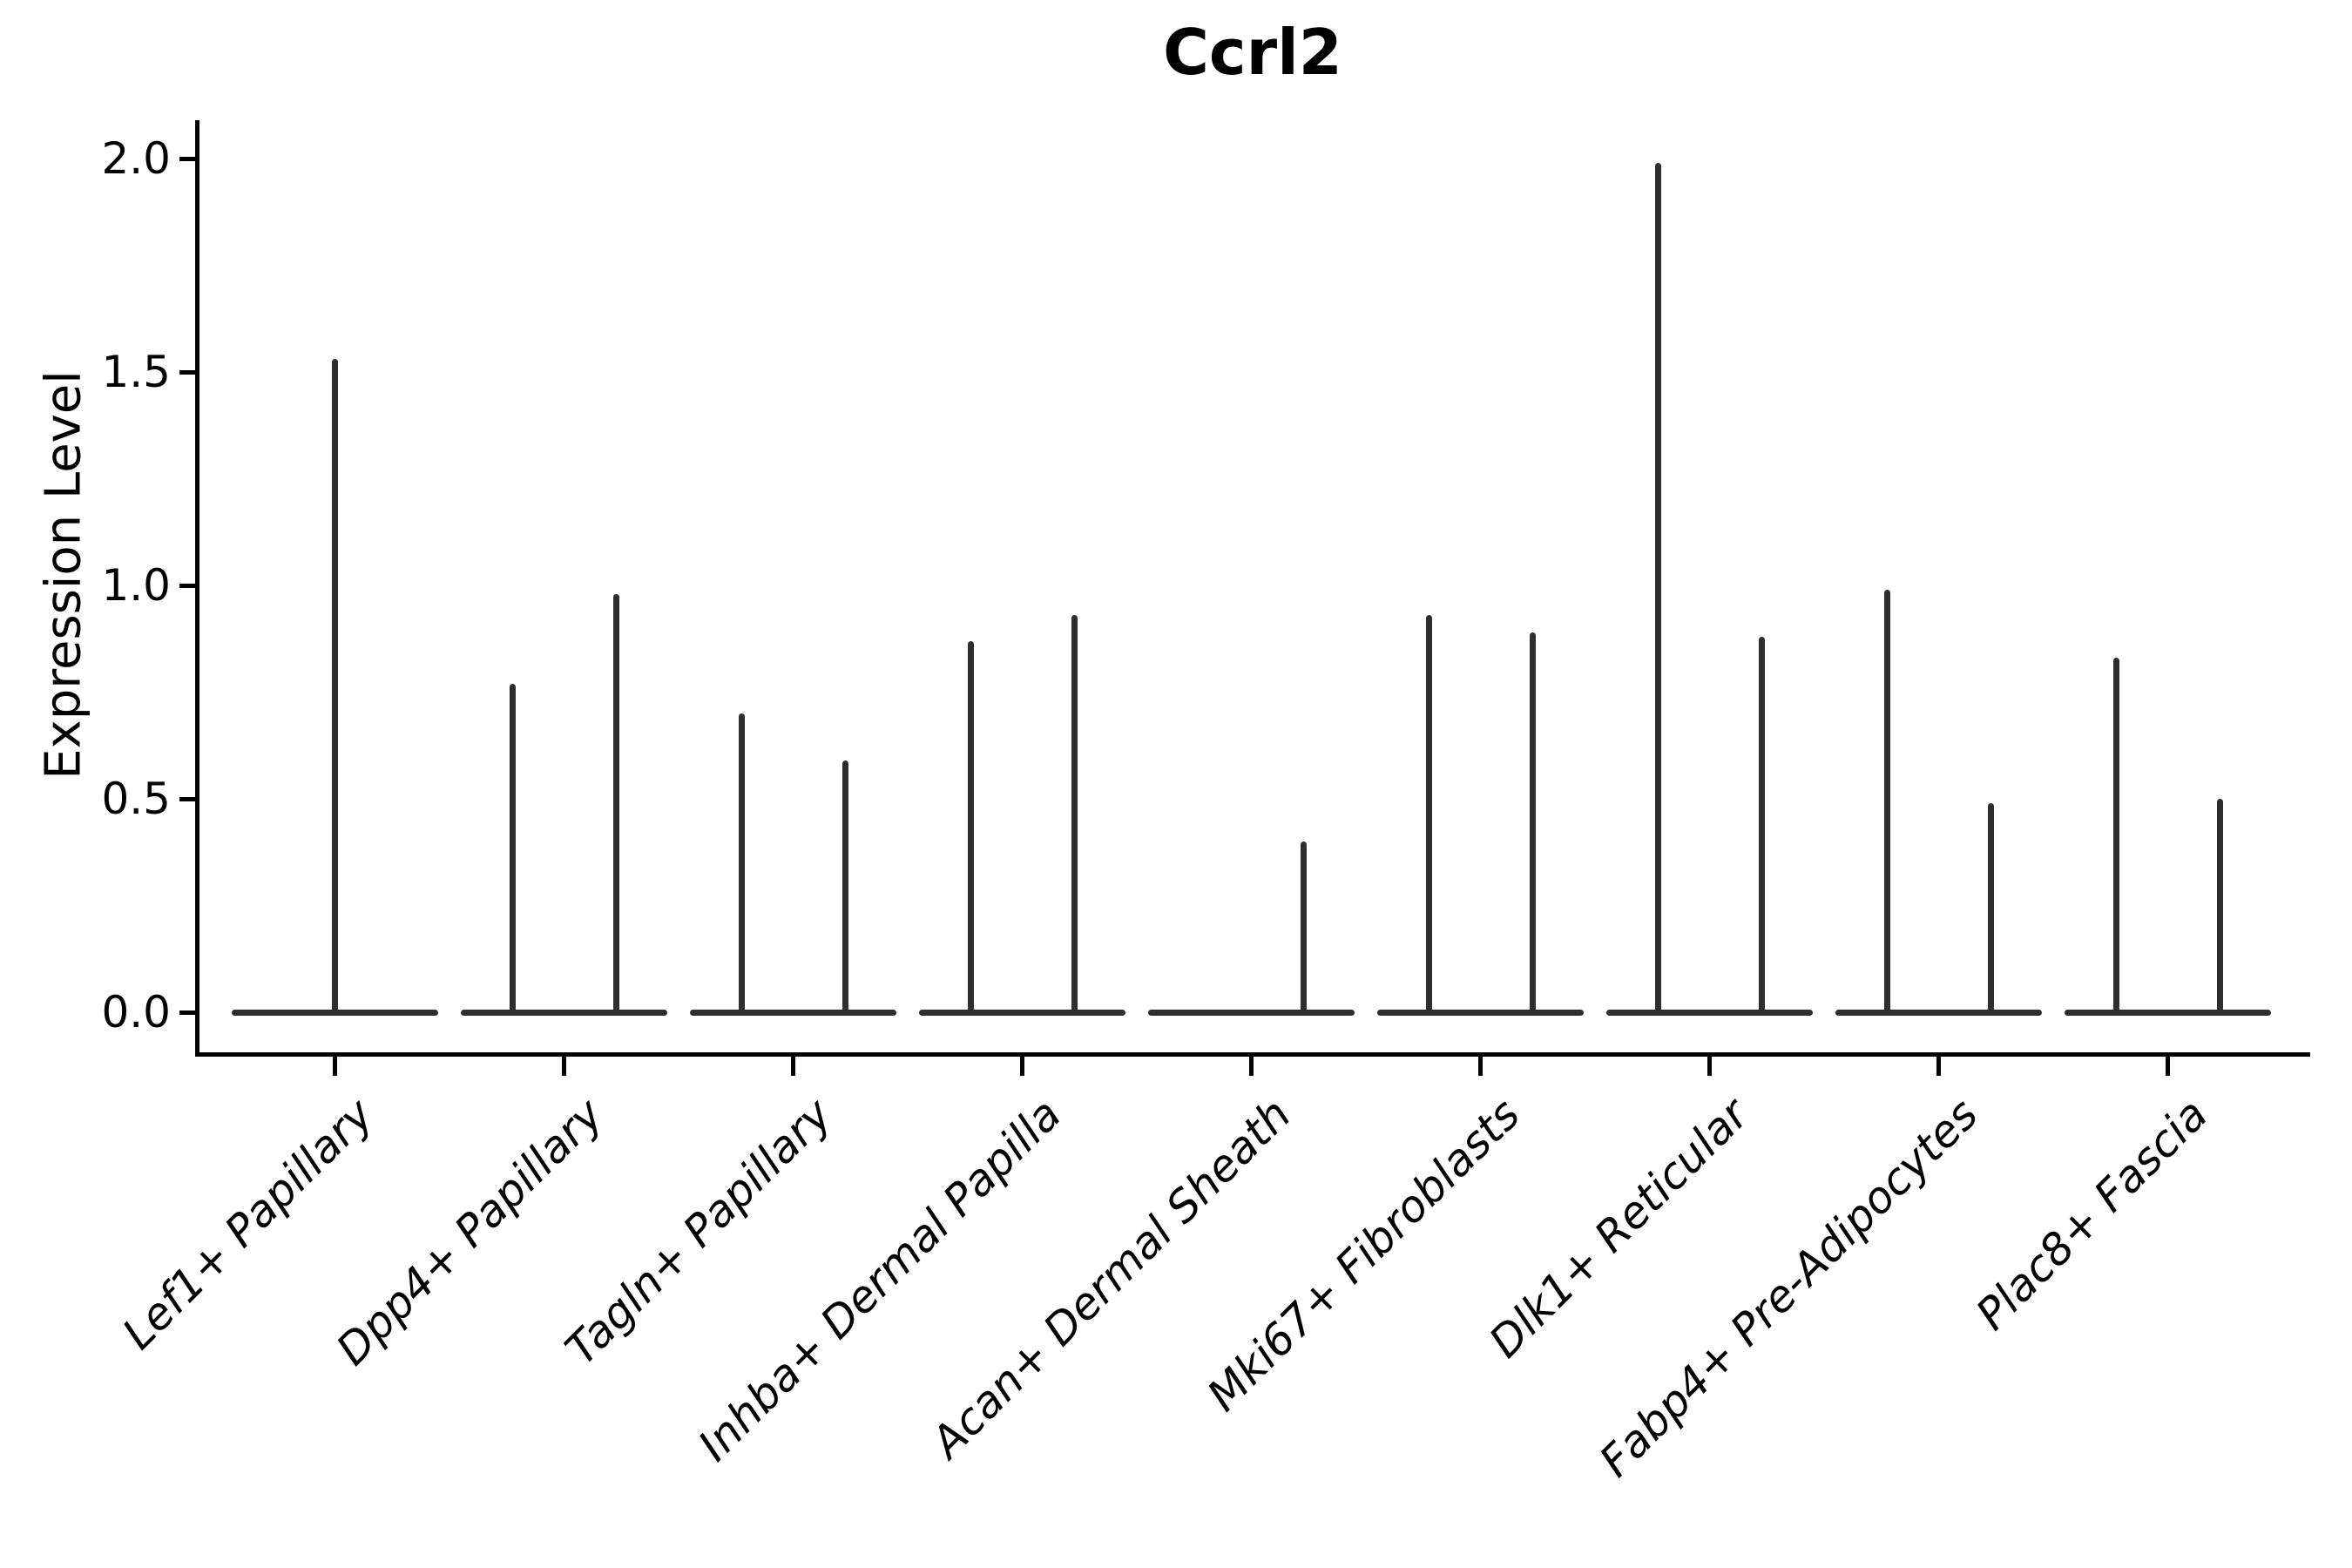  What do you see at coordinates (1789, 1288) in the screenshot?
I see `x-axis-category-label: Fabp4+ Pre-Adipocytes` at bounding box center [1789, 1288].